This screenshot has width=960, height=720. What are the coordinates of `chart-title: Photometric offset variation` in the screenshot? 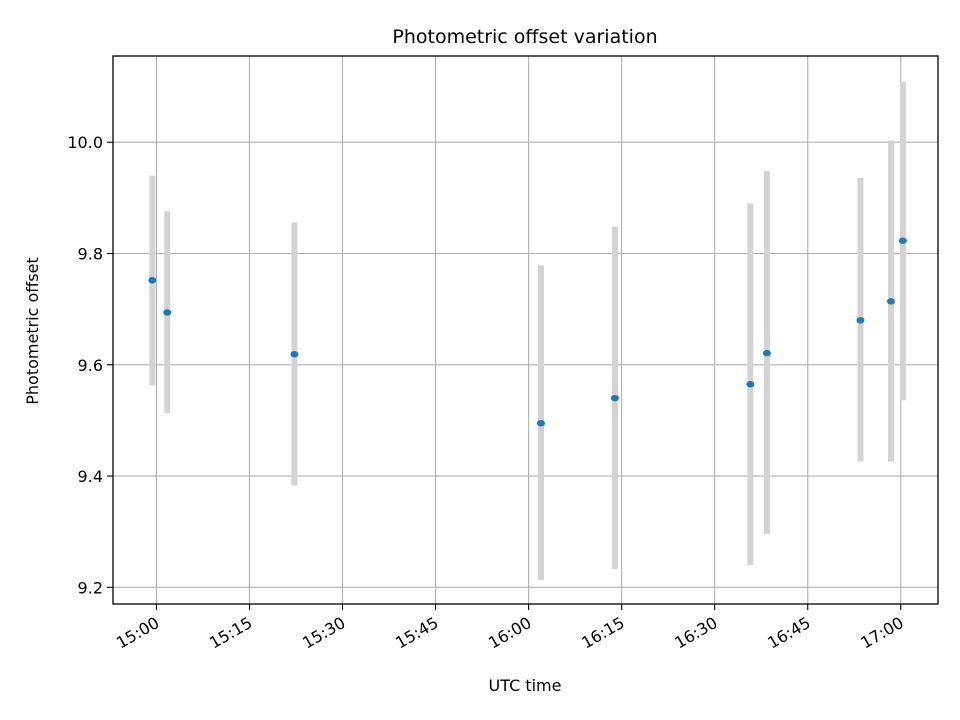 It's located at (524, 37).